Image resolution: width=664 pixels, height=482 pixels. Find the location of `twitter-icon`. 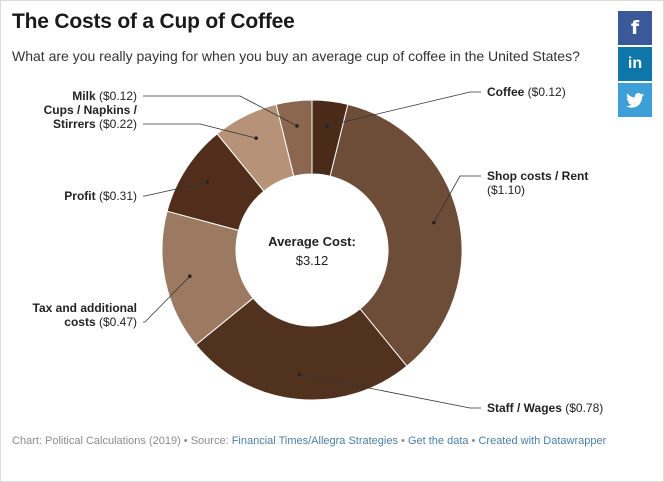

twitter-icon is located at coordinates (635, 100).